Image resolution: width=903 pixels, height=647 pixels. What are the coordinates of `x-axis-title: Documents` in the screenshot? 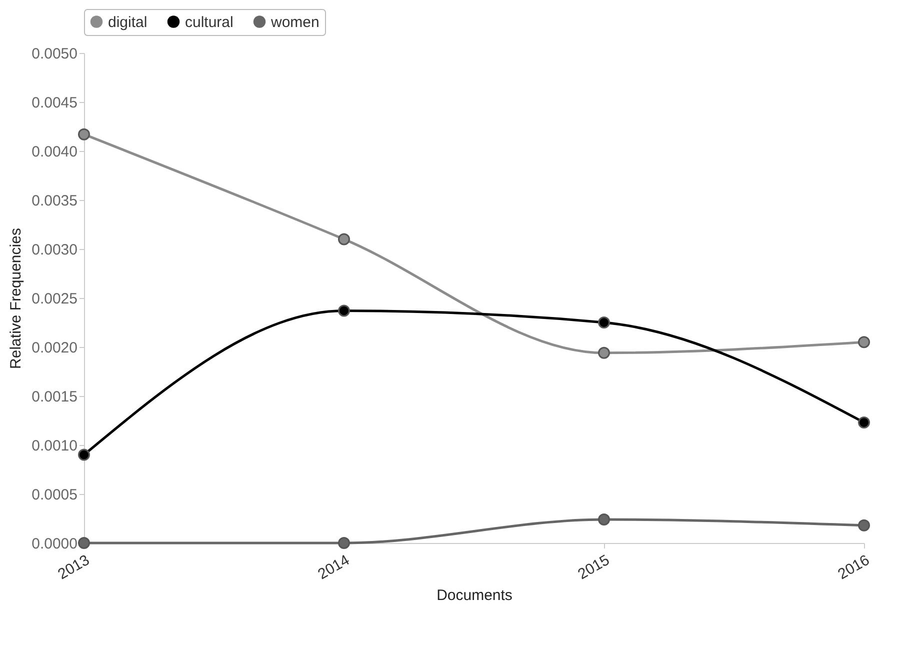 It's located at (474, 595).